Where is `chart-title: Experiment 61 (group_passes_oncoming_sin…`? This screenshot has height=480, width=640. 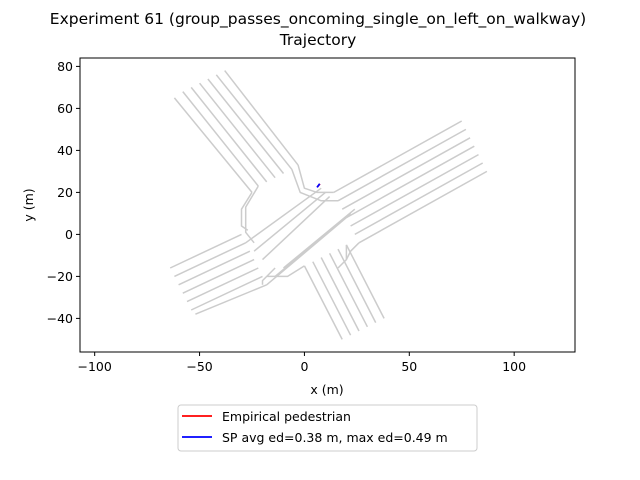 chart-title: Experiment 61 (group_passes_oncoming_sin… is located at coordinates (318, 19).